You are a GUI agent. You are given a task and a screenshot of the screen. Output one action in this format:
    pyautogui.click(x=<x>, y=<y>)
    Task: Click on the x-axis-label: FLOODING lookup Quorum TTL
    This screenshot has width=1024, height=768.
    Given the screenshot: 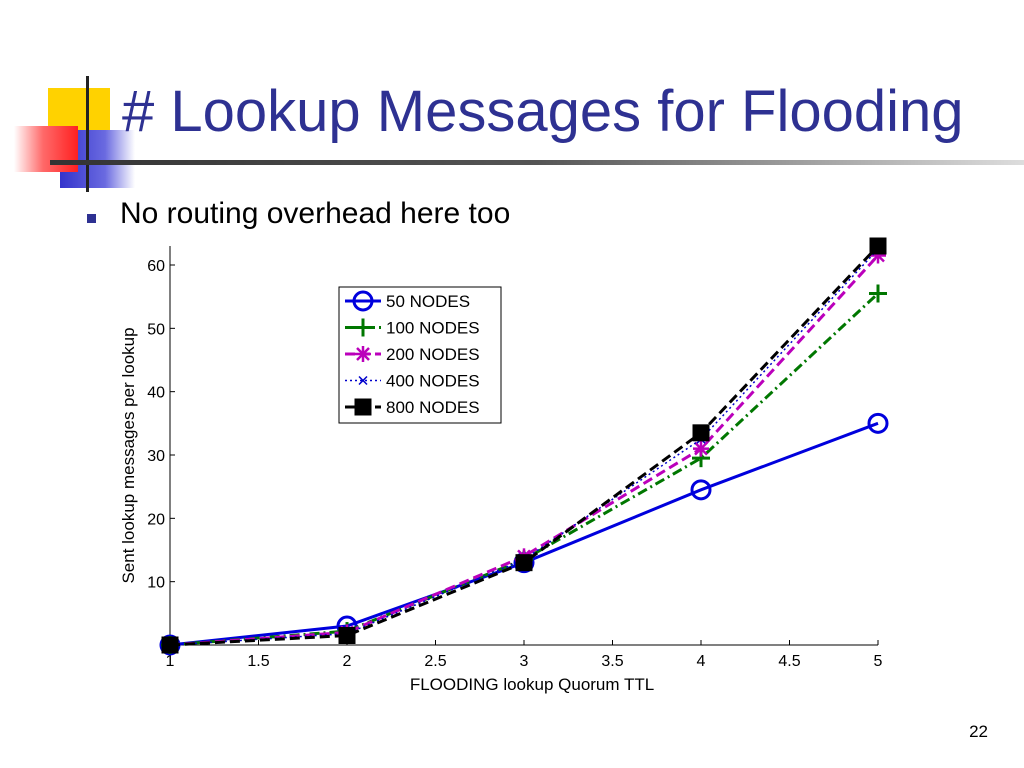 What is the action you would take?
    pyautogui.click(x=532, y=684)
    